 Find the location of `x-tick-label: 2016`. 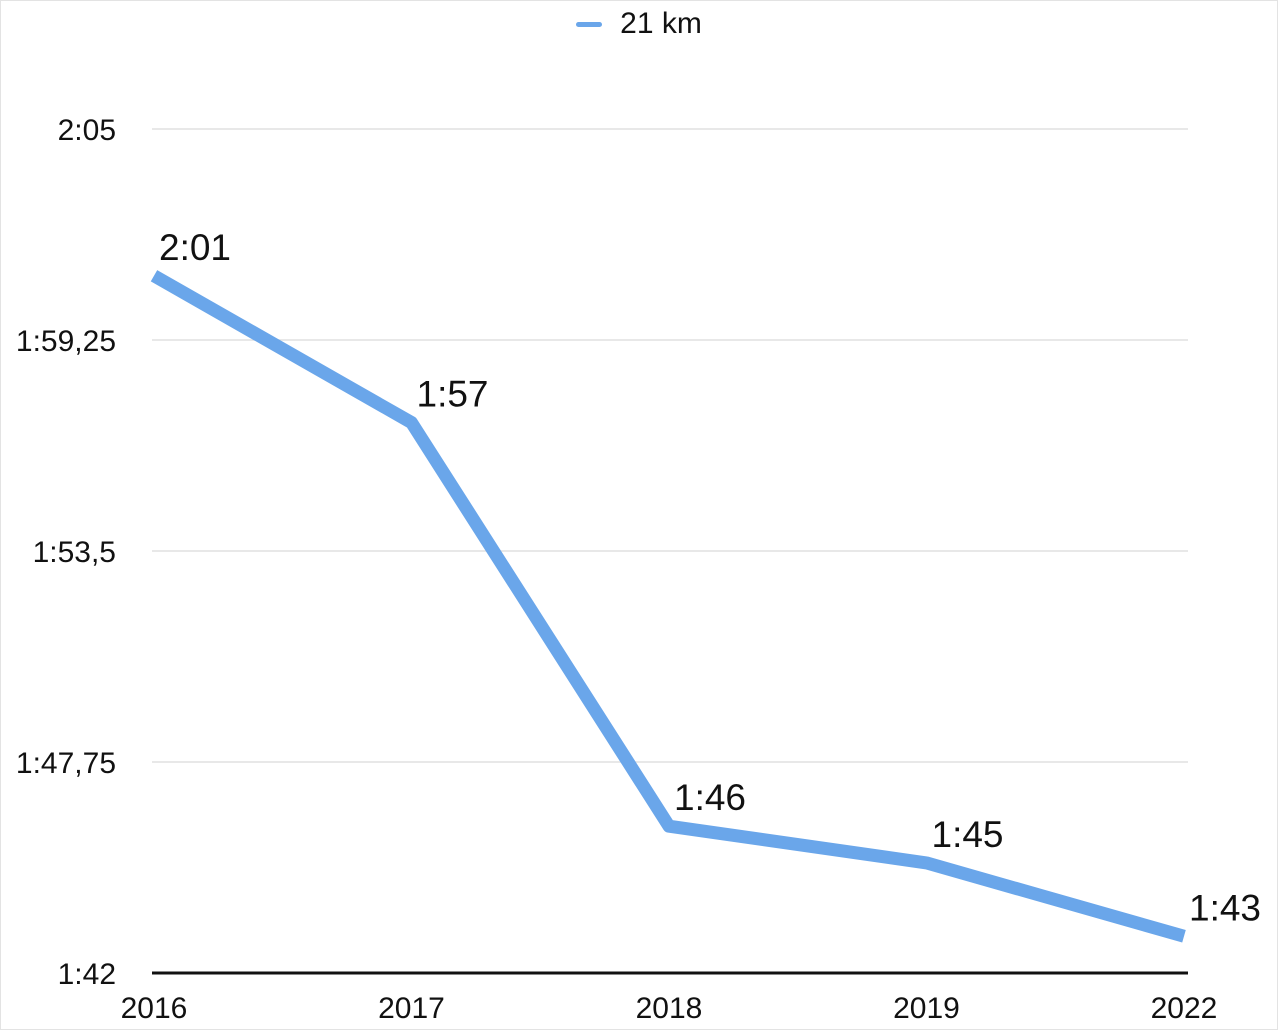

x-tick-label: 2016 is located at coordinates (154, 1008).